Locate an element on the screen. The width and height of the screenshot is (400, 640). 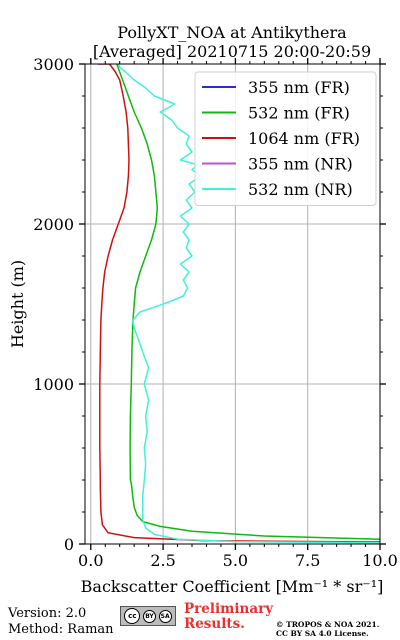
preliminary-line-2: Results. is located at coordinates (214, 624).